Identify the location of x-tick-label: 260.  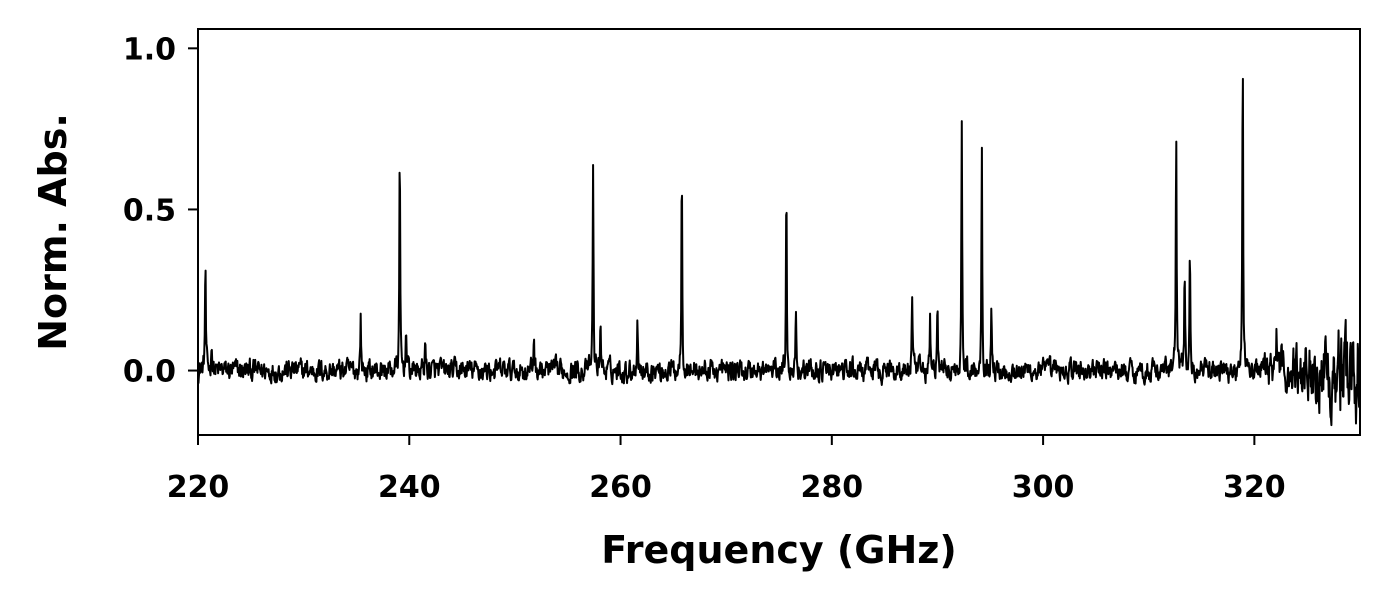
(620, 487).